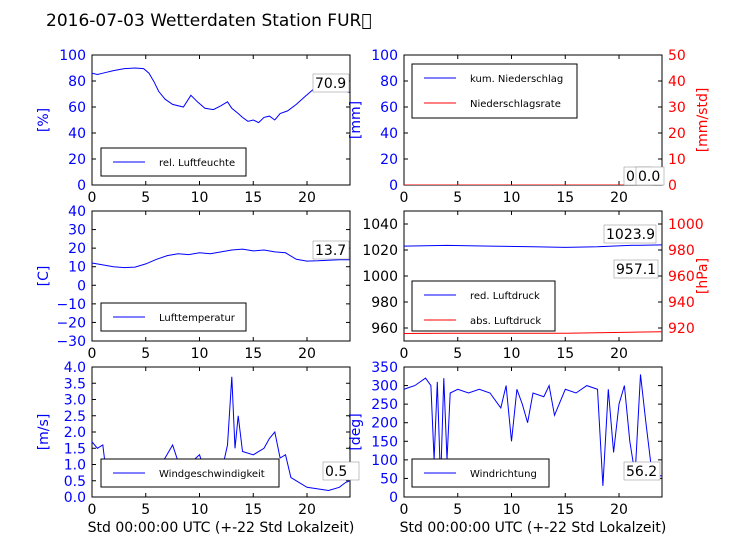 This screenshot has height=552, width=736. What do you see at coordinates (516, 79) in the screenshot?
I see `legend-label: kum. Niederschlag` at bounding box center [516, 79].